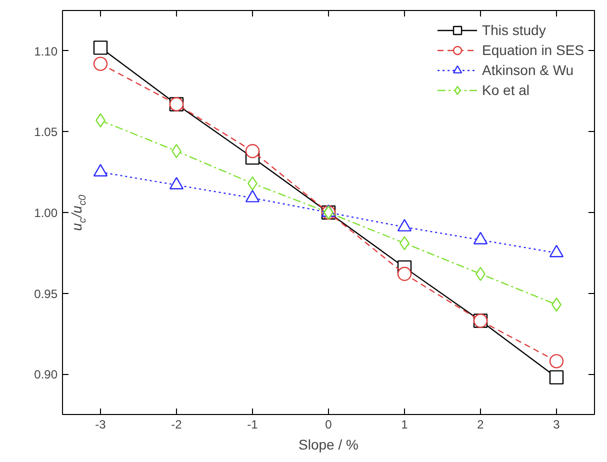 Image resolution: width=607 pixels, height=462 pixels. Describe the element at coordinates (46, 51) in the screenshot. I see `y-tick-label: 1.10` at that location.